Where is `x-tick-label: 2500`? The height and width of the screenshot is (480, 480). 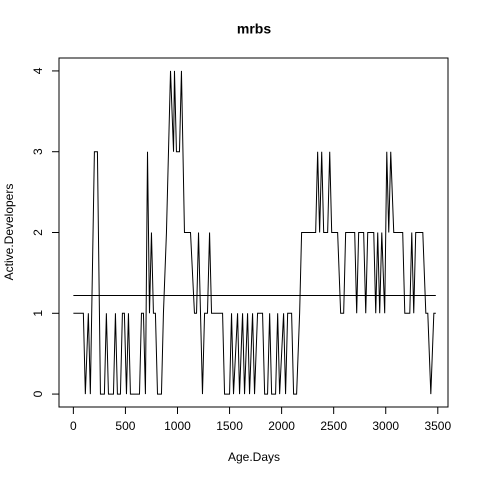
x-tick-label: 2500 is located at coordinates (333, 426).